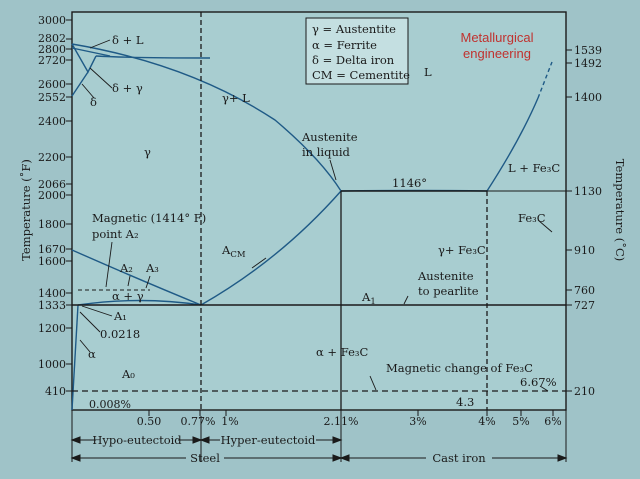 This screenshot has height=479, width=640. Describe the element at coordinates (52, 224) in the screenshot. I see `tick-label: 1800` at that location.